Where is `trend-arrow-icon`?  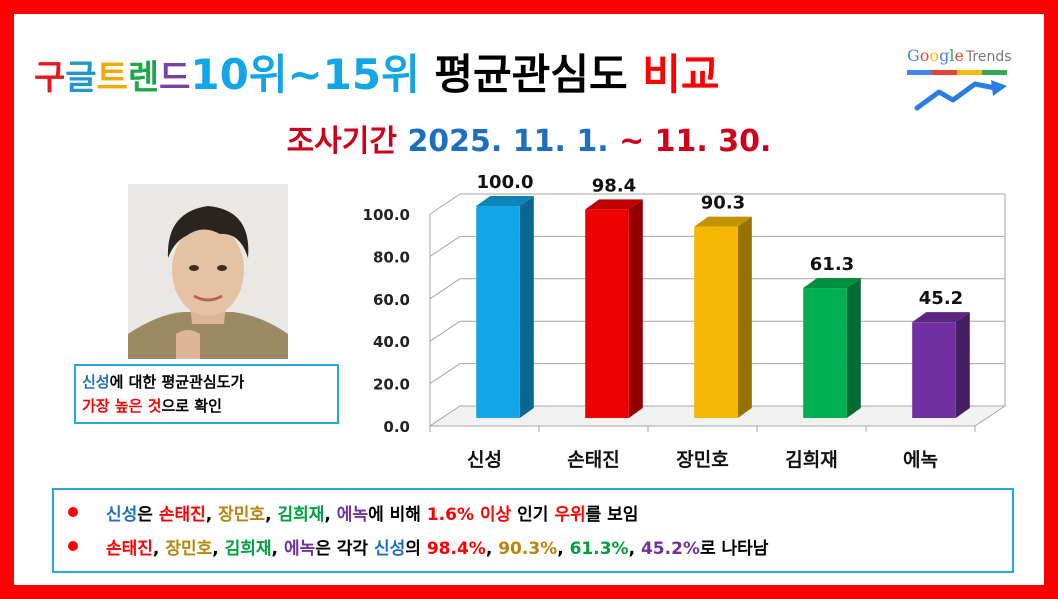 trend-arrow-icon is located at coordinates (960, 95).